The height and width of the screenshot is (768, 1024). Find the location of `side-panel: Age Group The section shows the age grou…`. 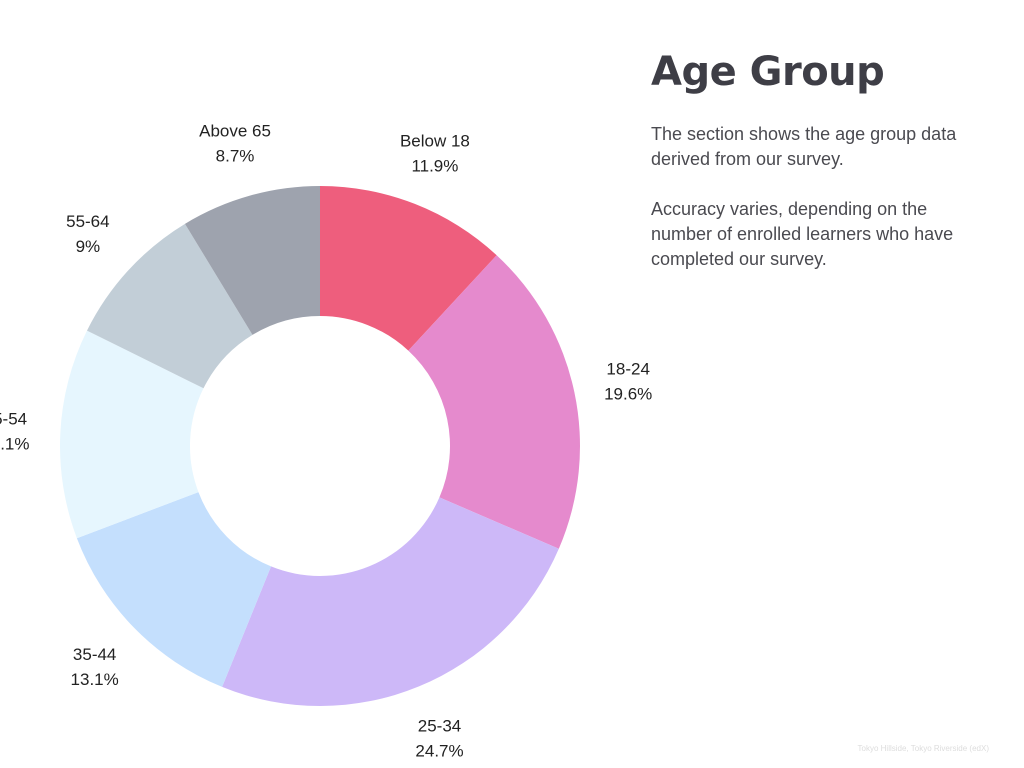

side-panel: Age Group The section shows the age grou… is located at coordinates (821, 160).